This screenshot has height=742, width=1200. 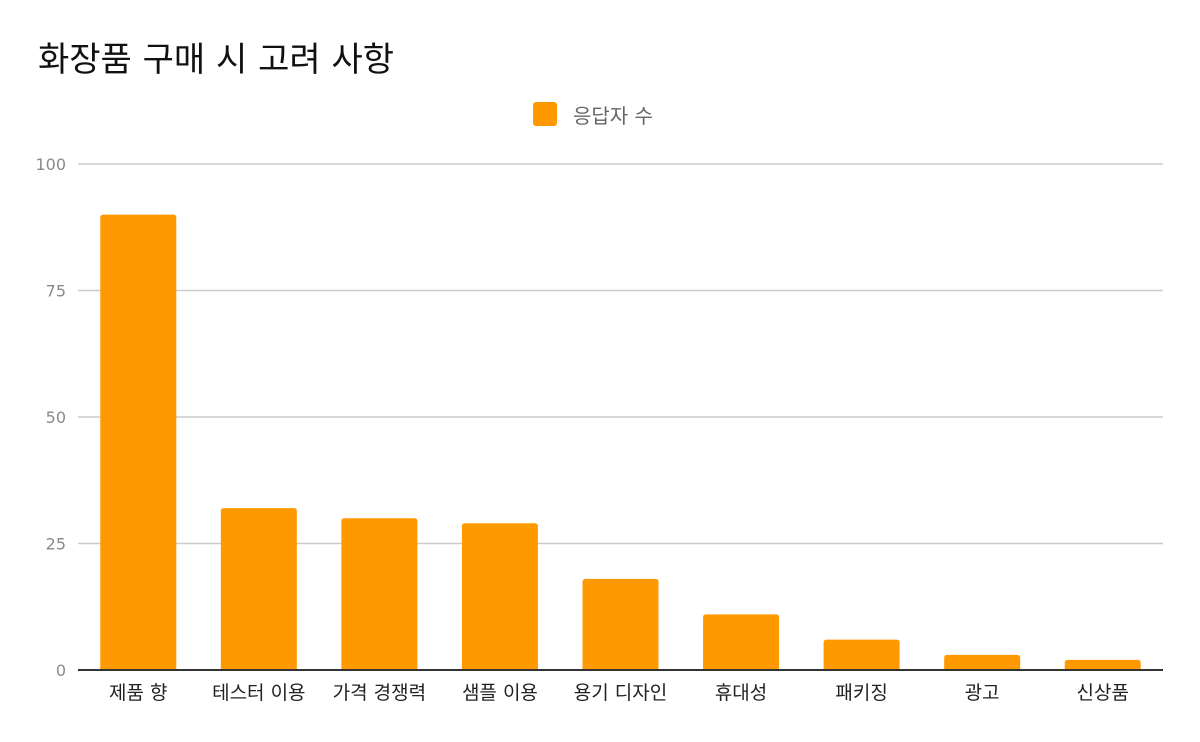 I want to click on x-tick-label: 휴대성, so click(x=741, y=693).